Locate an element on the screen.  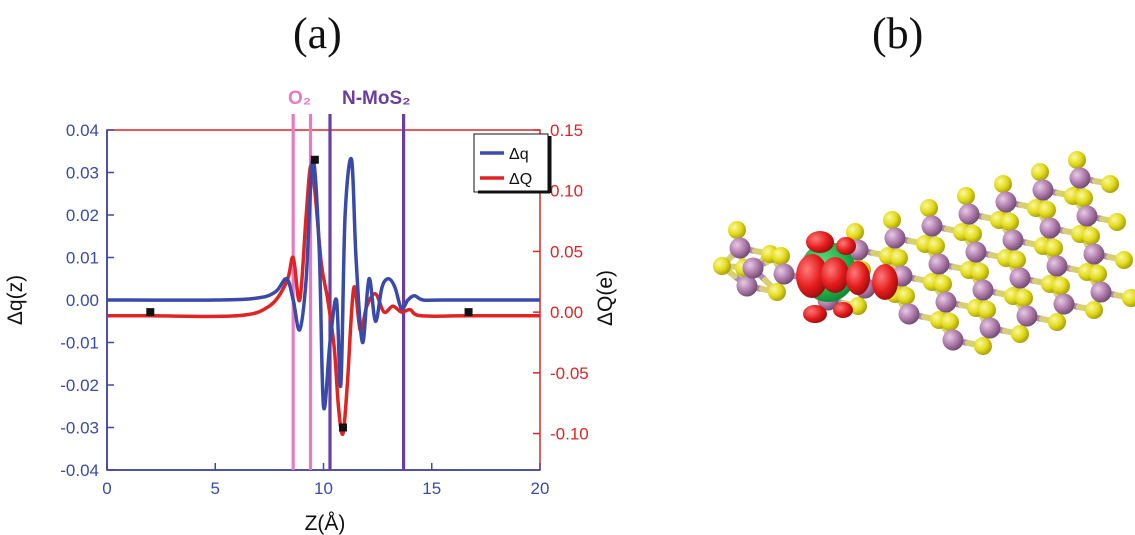
x-tick-label-3: 15 is located at coordinates (431, 488).